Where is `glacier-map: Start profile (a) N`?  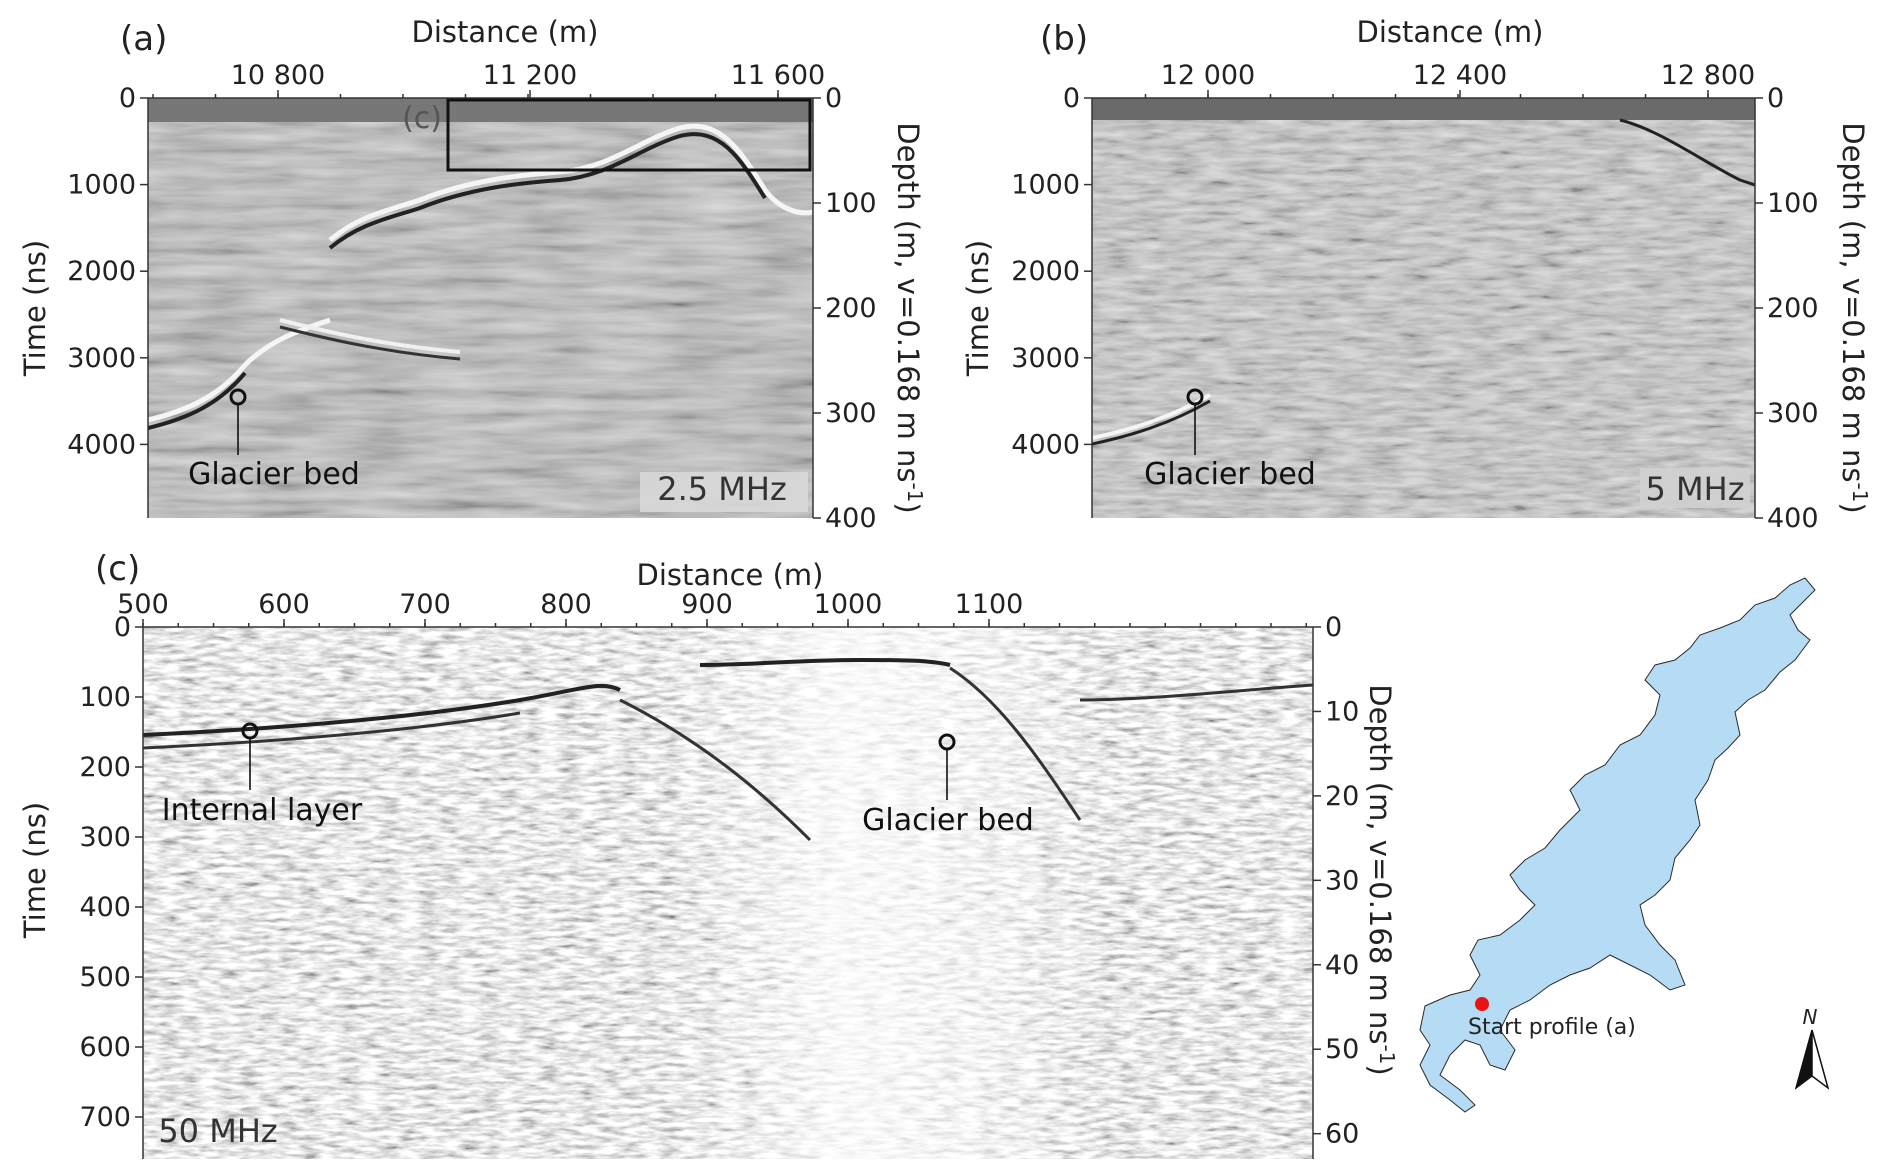
glacier-map: Start profile (a) N is located at coordinates (1624, 845).